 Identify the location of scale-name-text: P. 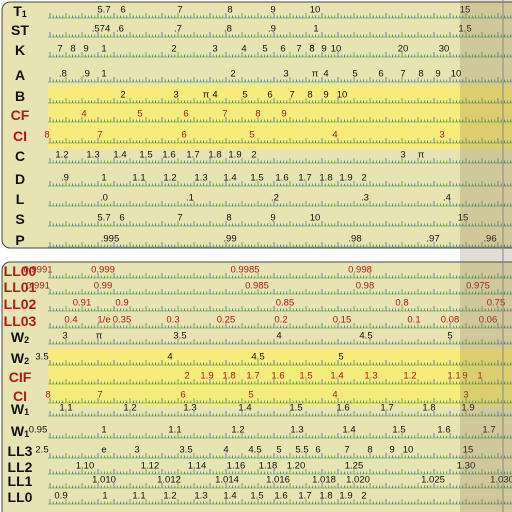
(19, 240).